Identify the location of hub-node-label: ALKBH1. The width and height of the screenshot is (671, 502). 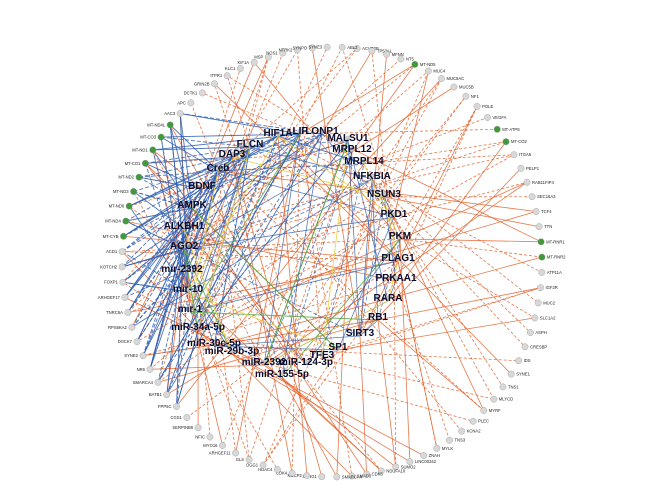
(184, 226).